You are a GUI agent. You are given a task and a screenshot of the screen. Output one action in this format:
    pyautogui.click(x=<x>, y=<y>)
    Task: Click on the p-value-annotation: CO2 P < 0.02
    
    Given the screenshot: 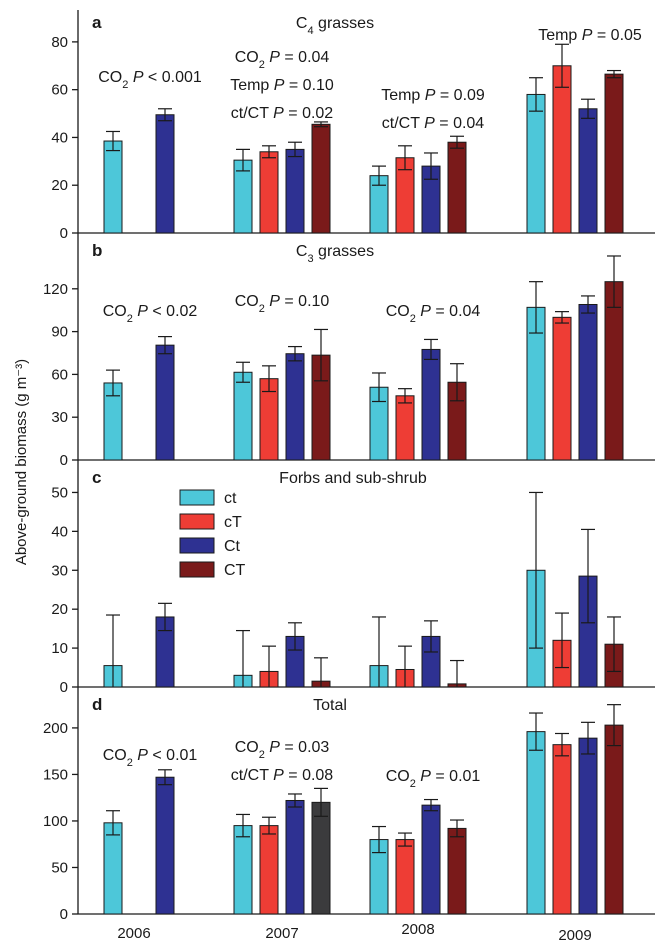 What is the action you would take?
    pyautogui.click(x=150, y=314)
    